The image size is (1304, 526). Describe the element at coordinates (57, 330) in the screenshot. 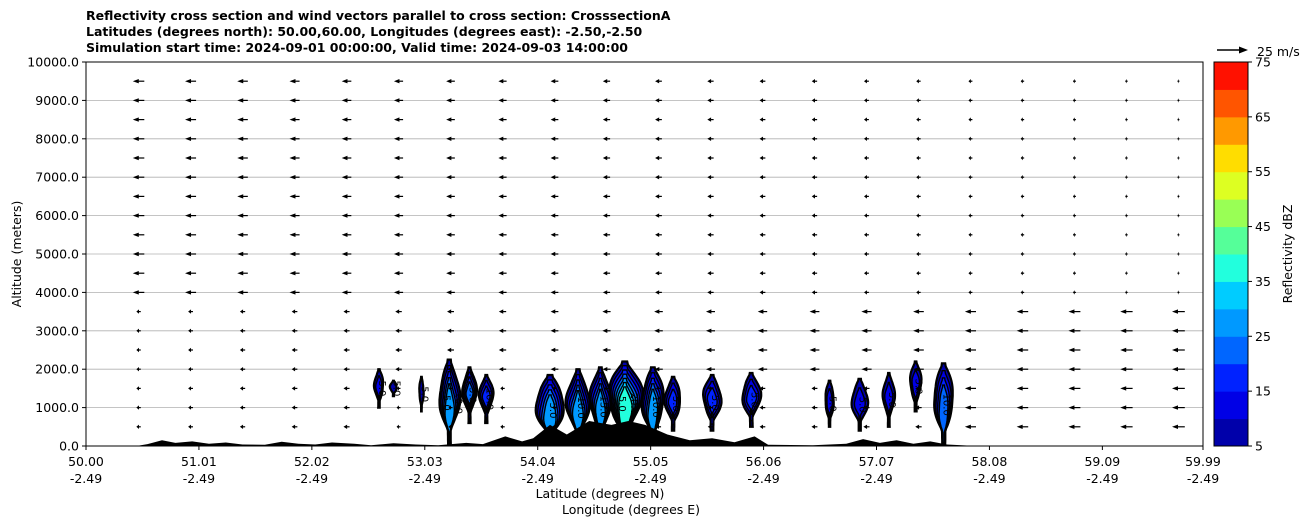

I see `y-tick-label: 3000.0` at that location.